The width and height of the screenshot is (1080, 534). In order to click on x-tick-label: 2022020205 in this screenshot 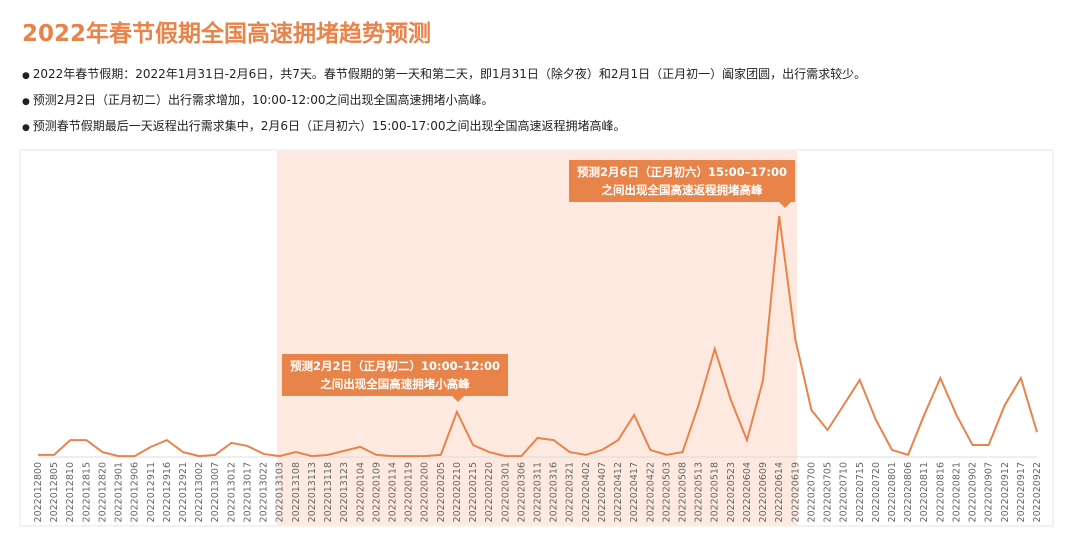, I will do `click(441, 492)`.